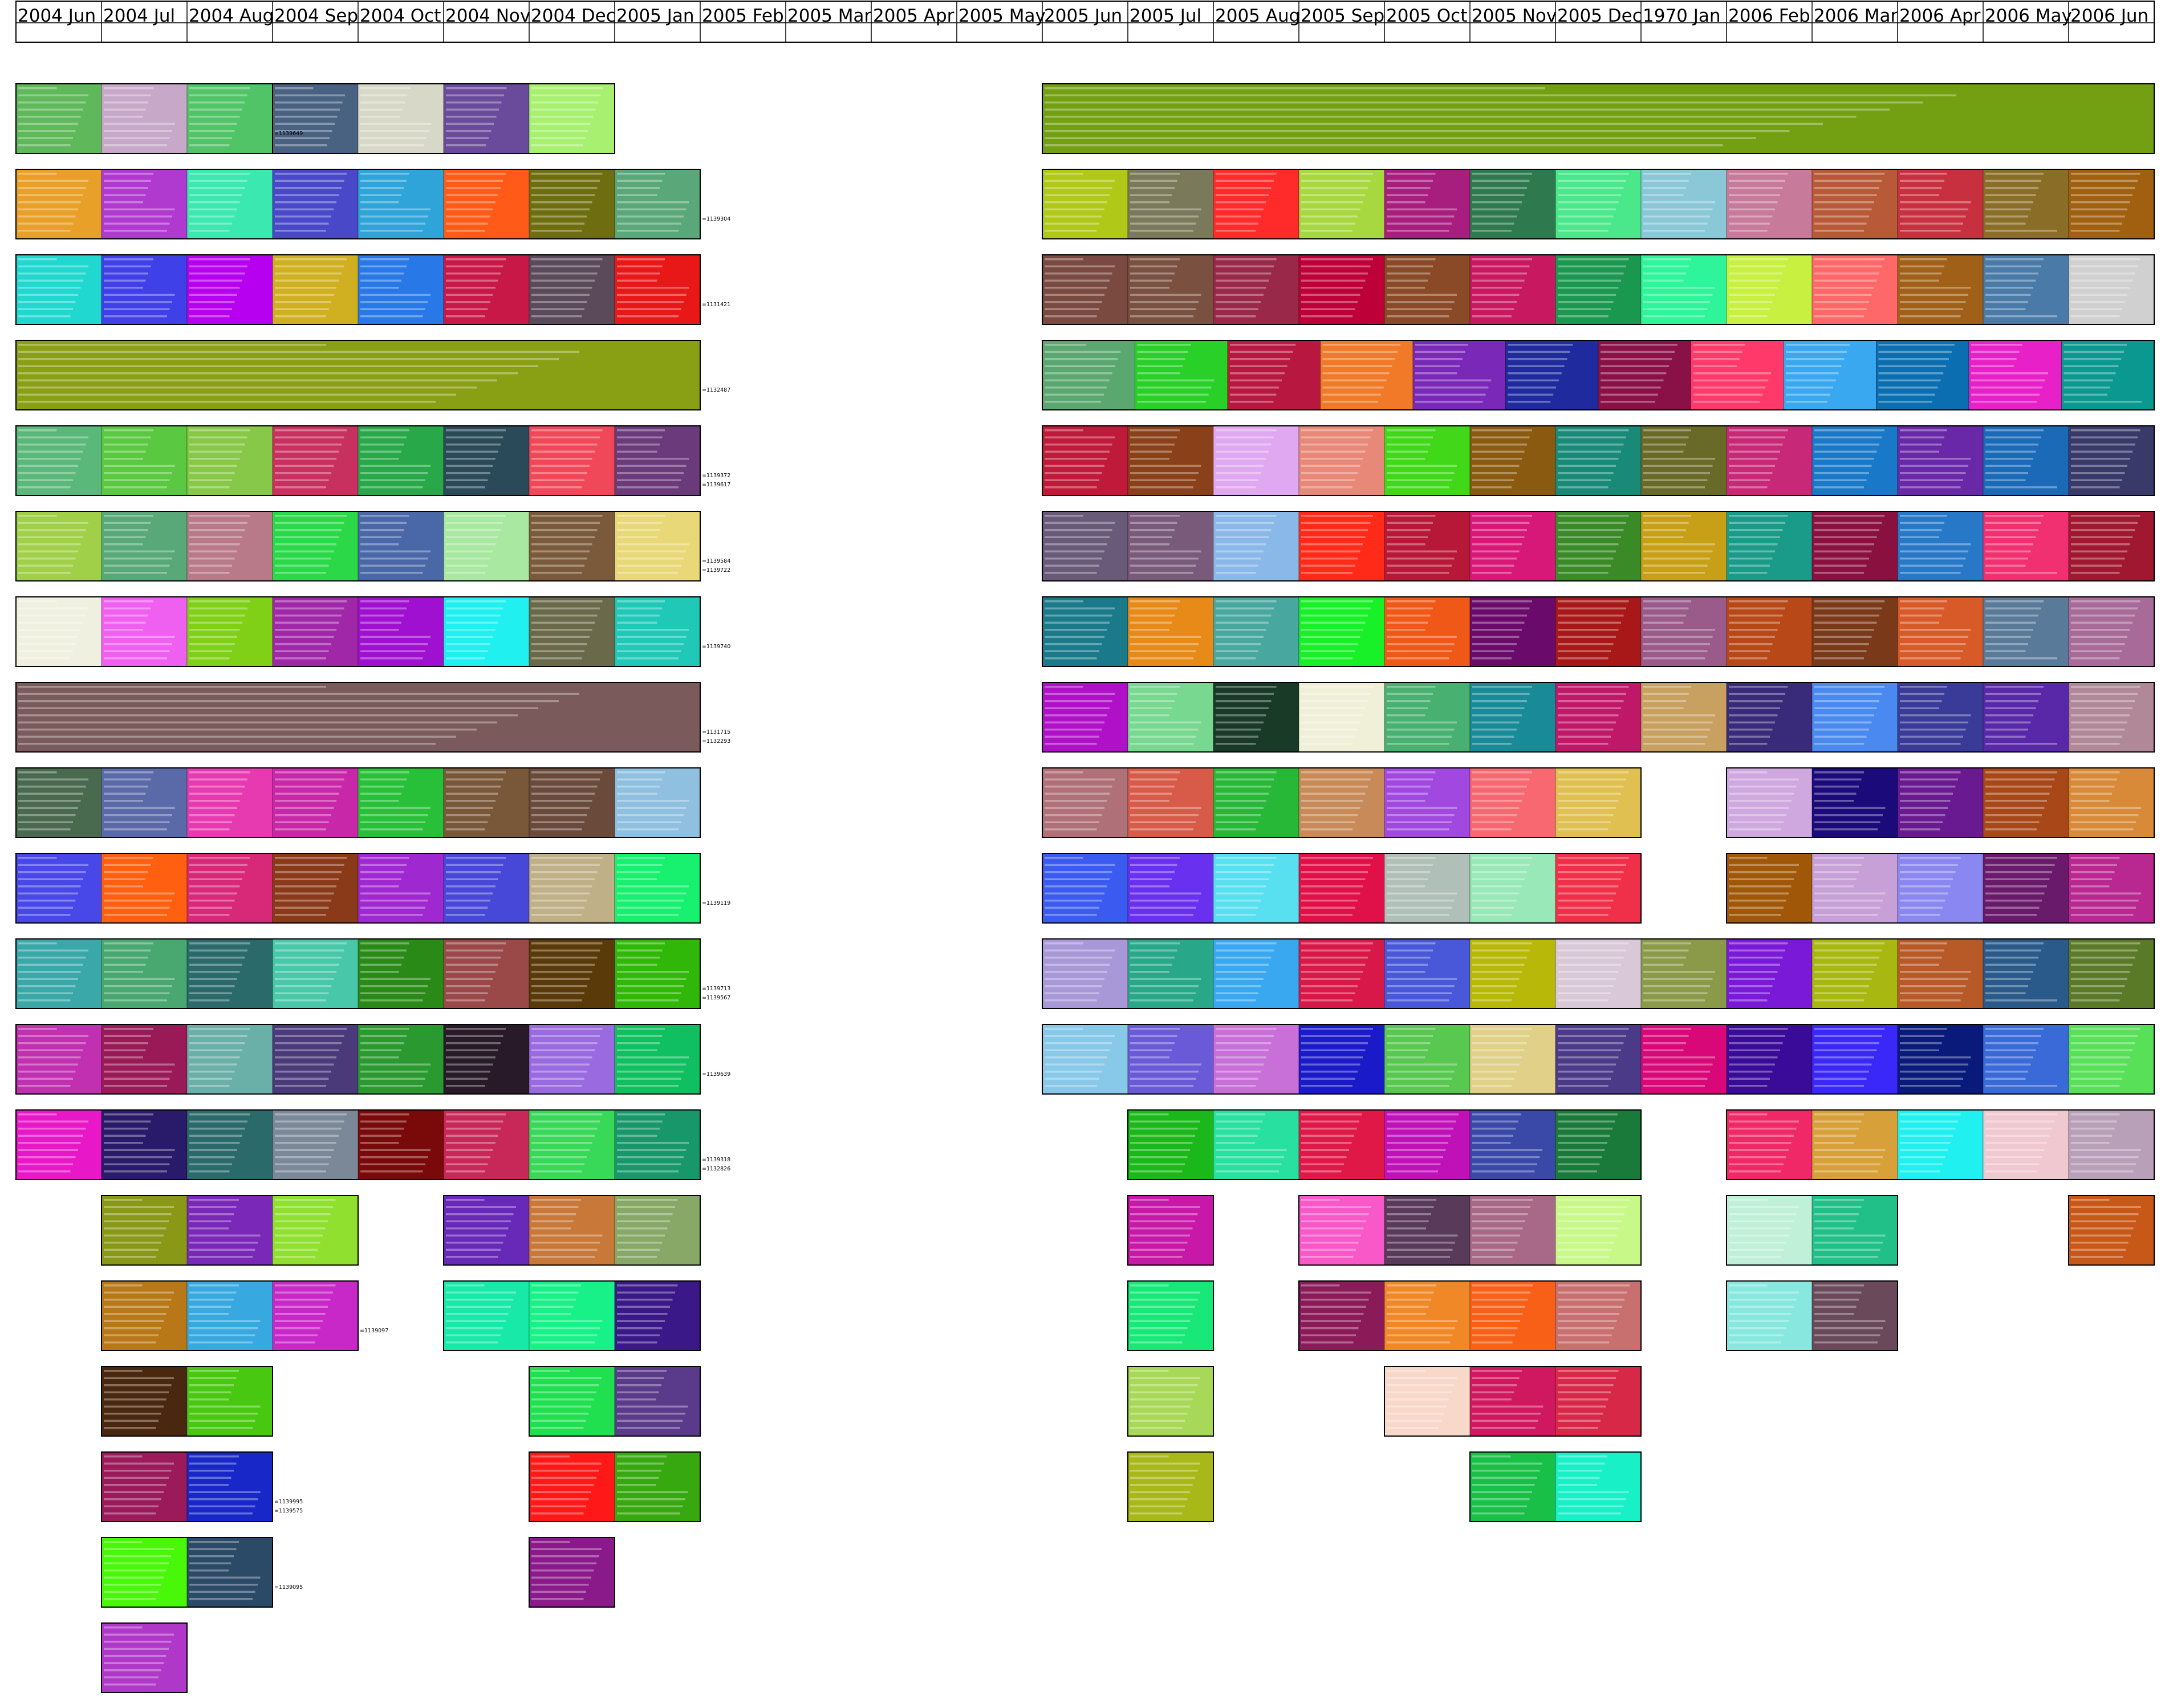  Describe the element at coordinates (358, 1144) in the screenshot. I see `release-group` at that location.